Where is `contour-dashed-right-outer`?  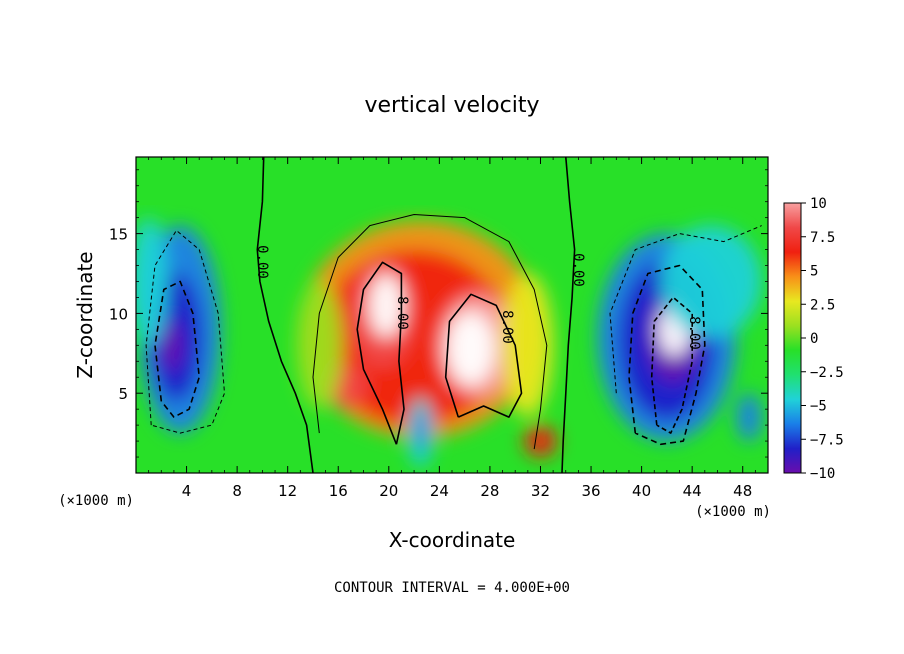 contour-dashed-right-outer is located at coordinates (685, 309).